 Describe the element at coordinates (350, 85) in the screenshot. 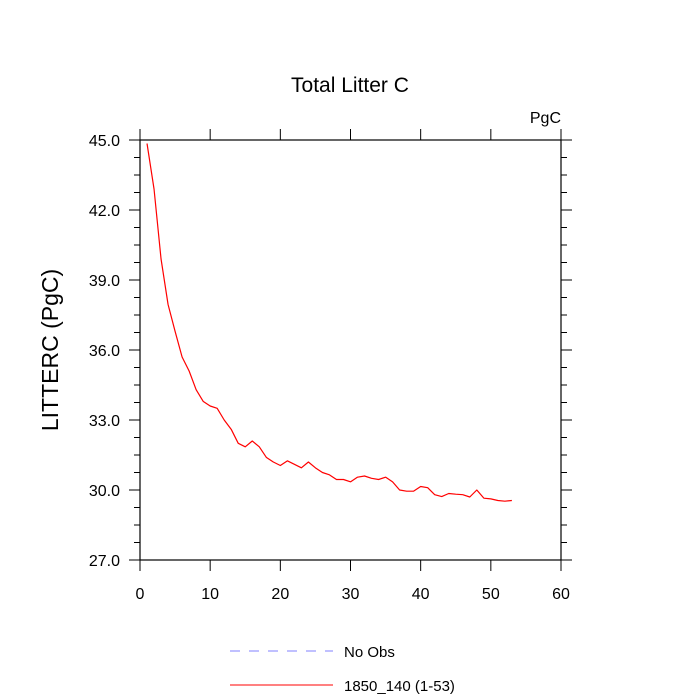

I see `chart-title: Total Litter C` at that location.